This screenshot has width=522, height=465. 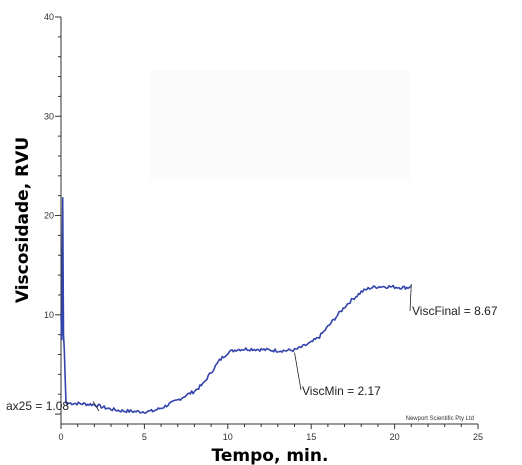 I want to click on x-tick-label: 5, so click(x=144, y=437).